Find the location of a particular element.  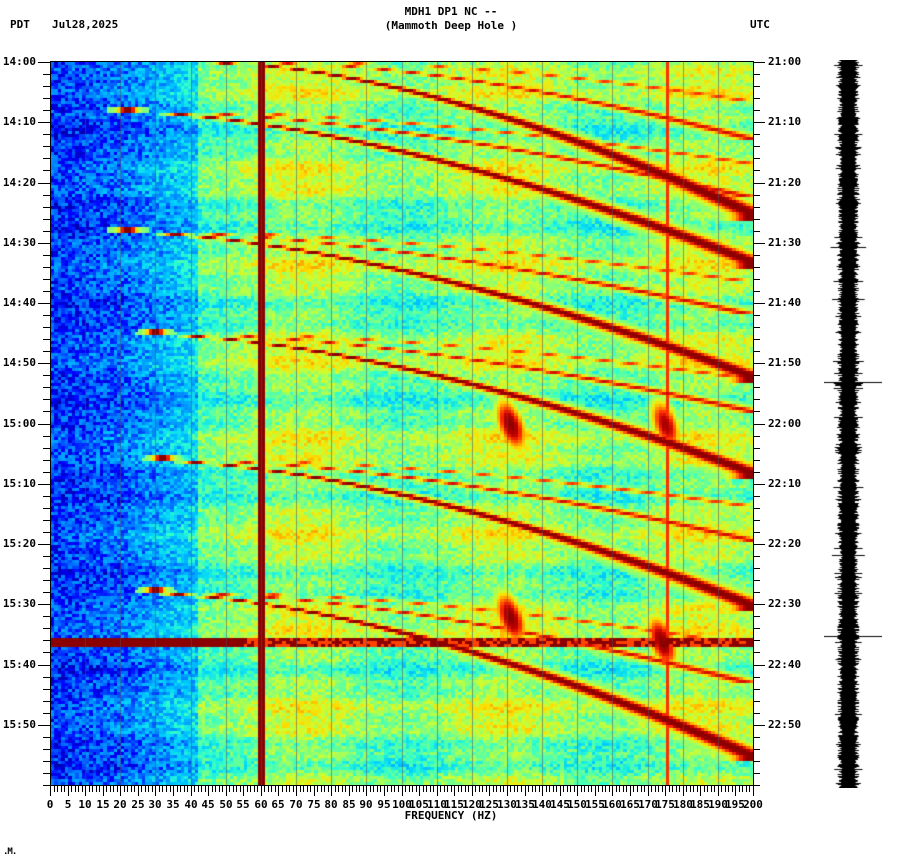

frequency-tick-label: 35 is located at coordinates (173, 804).